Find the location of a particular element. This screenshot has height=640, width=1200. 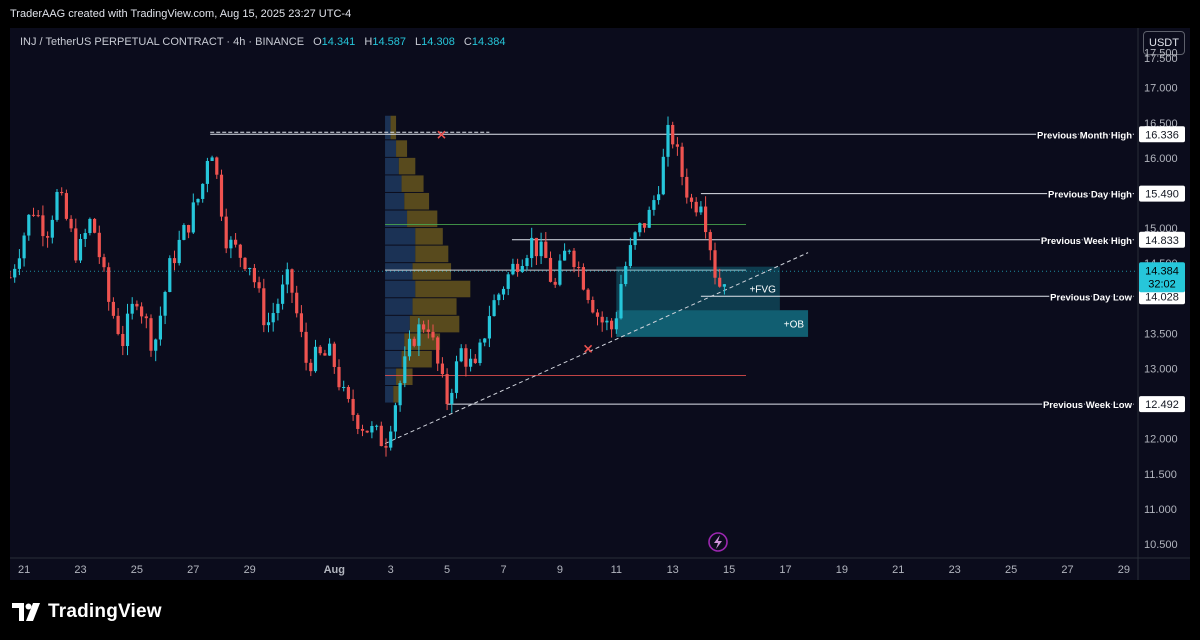

zones-layer: +FVG +OB is located at coordinates (712, 301).